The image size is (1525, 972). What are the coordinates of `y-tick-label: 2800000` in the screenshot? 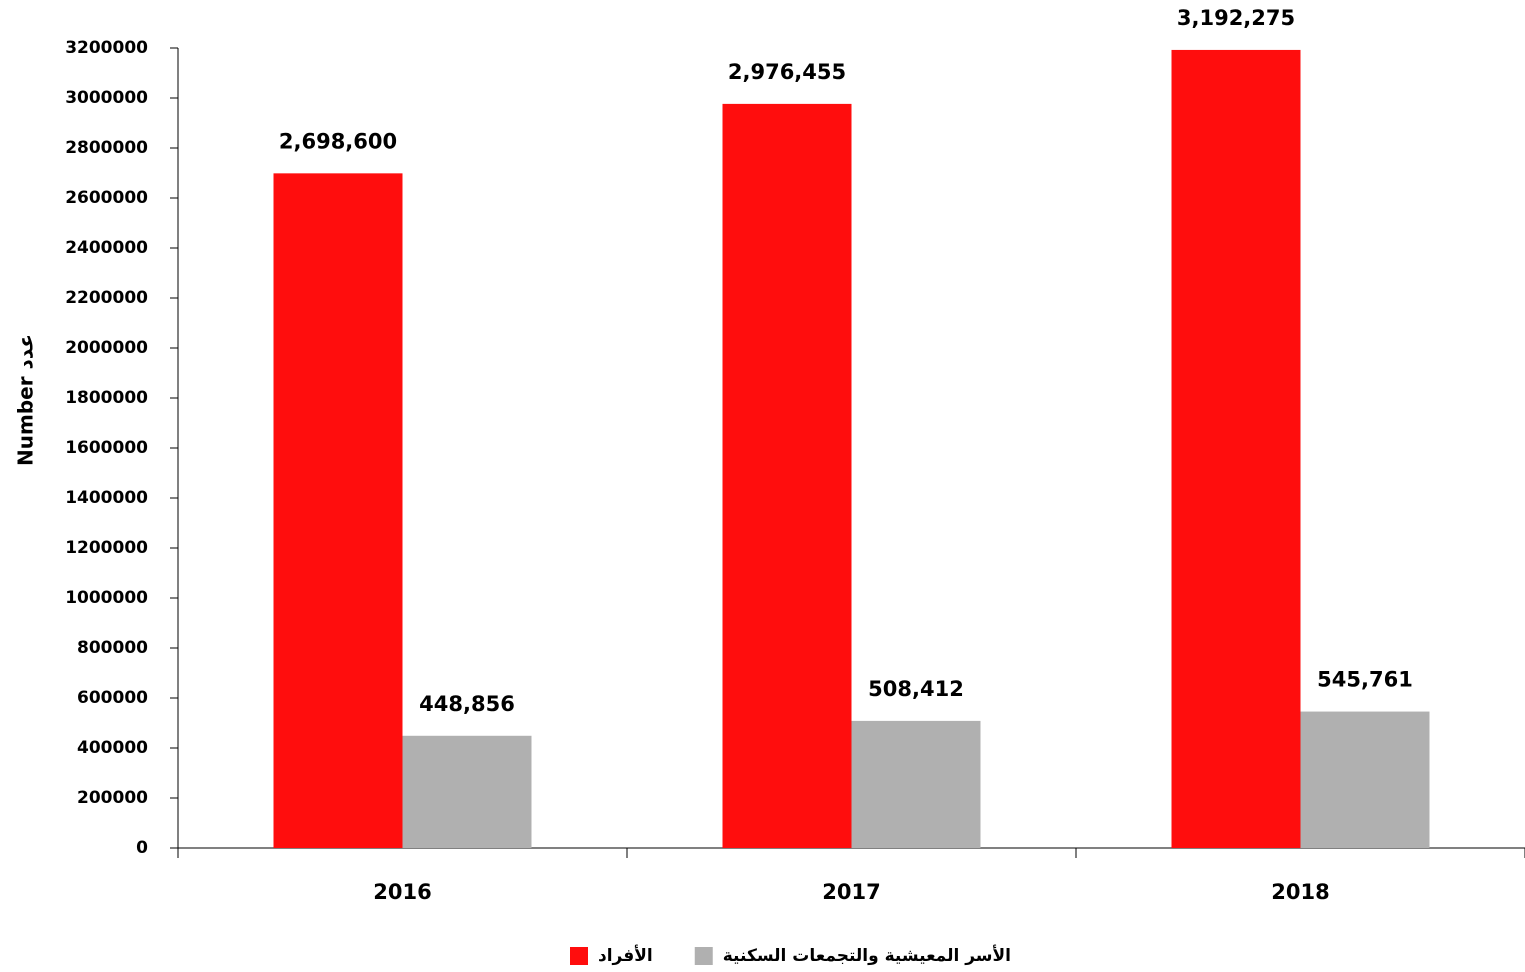 It's located at (106, 148).